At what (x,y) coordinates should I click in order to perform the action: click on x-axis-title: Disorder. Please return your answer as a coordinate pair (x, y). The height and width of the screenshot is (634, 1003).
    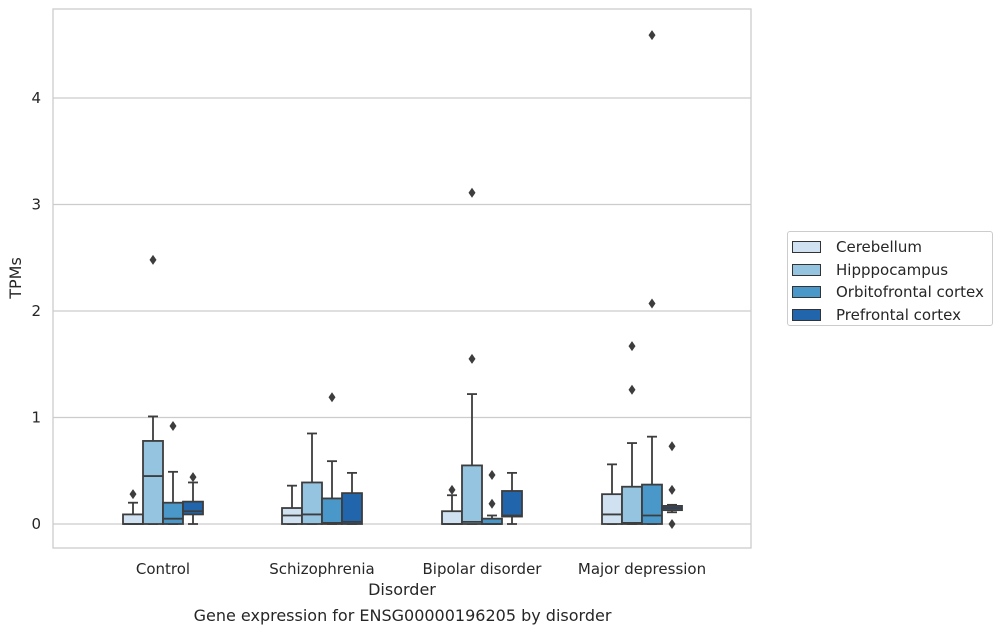
    Looking at the image, I should click on (402, 589).